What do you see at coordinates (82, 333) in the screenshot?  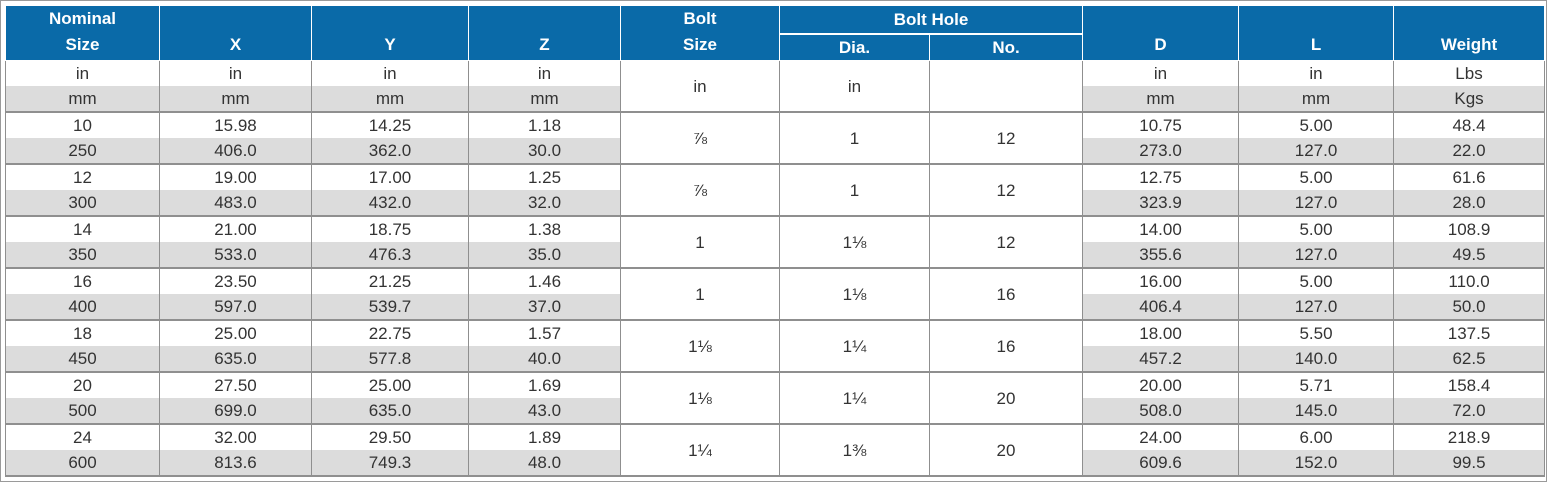 I see `table-cell: 18` at bounding box center [82, 333].